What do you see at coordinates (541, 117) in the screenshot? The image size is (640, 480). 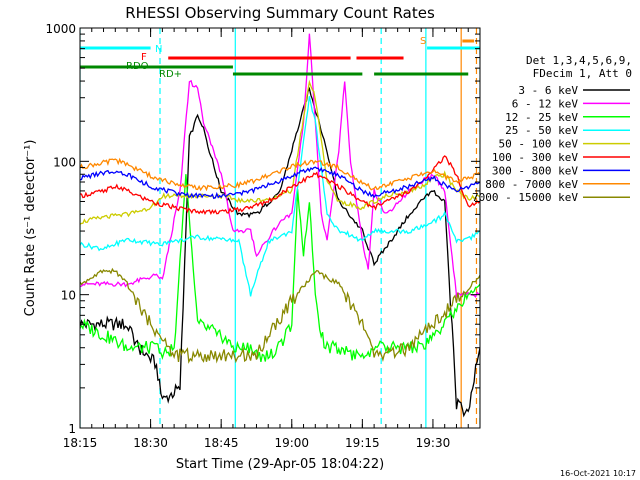 I see `legend-entry-label-2: 12 - 25 keV` at bounding box center [541, 117].